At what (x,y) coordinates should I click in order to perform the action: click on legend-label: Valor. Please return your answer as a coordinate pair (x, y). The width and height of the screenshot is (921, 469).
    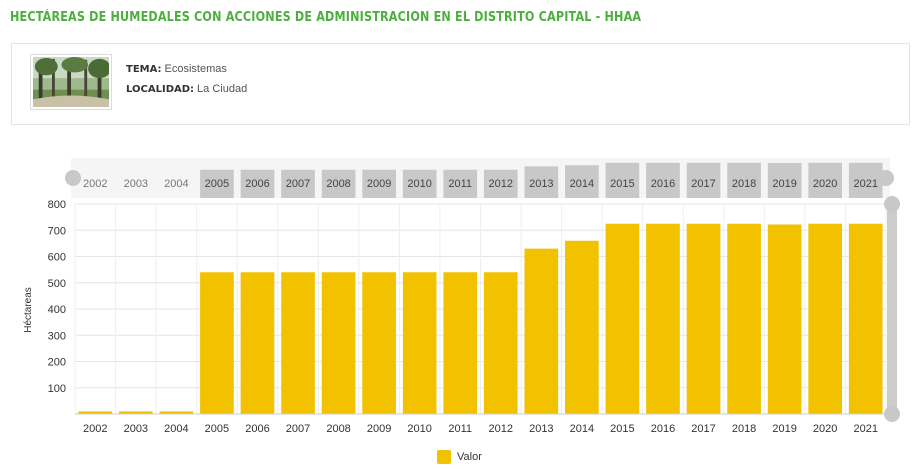
    Looking at the image, I should click on (469, 457).